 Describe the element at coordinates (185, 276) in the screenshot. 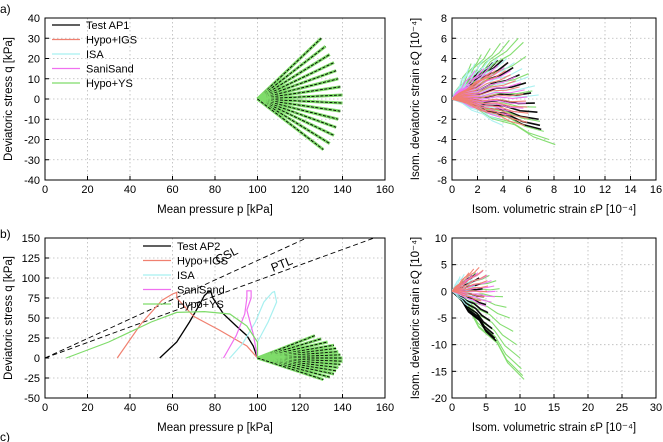

I see `b-left-legend: Test AP2 Hypo+IGS ISA SaniSand Hypo+YS` at that location.